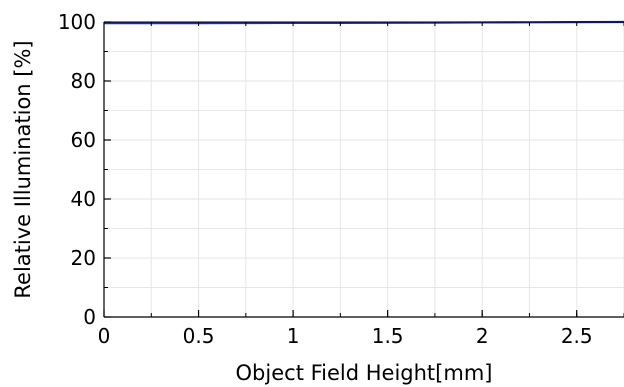 This screenshot has height=387, width=624. Describe the element at coordinates (89, 317) in the screenshot. I see `y-tick-label: 0` at that location.